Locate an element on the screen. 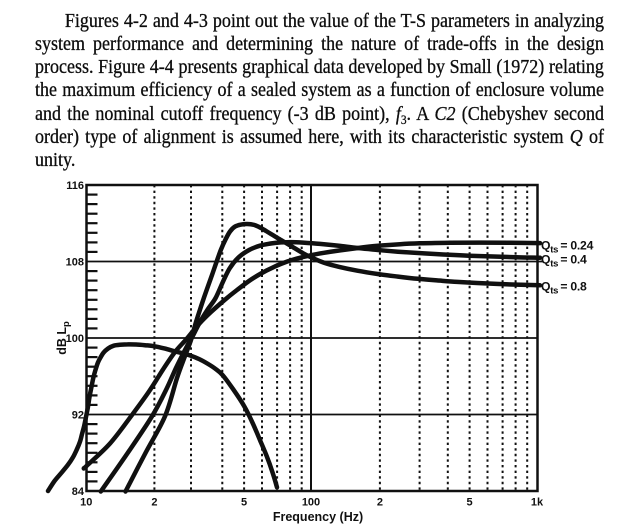 Image resolution: width=624 pixels, height=532 pixels. svg-text: 84 is located at coordinates (78, 492).